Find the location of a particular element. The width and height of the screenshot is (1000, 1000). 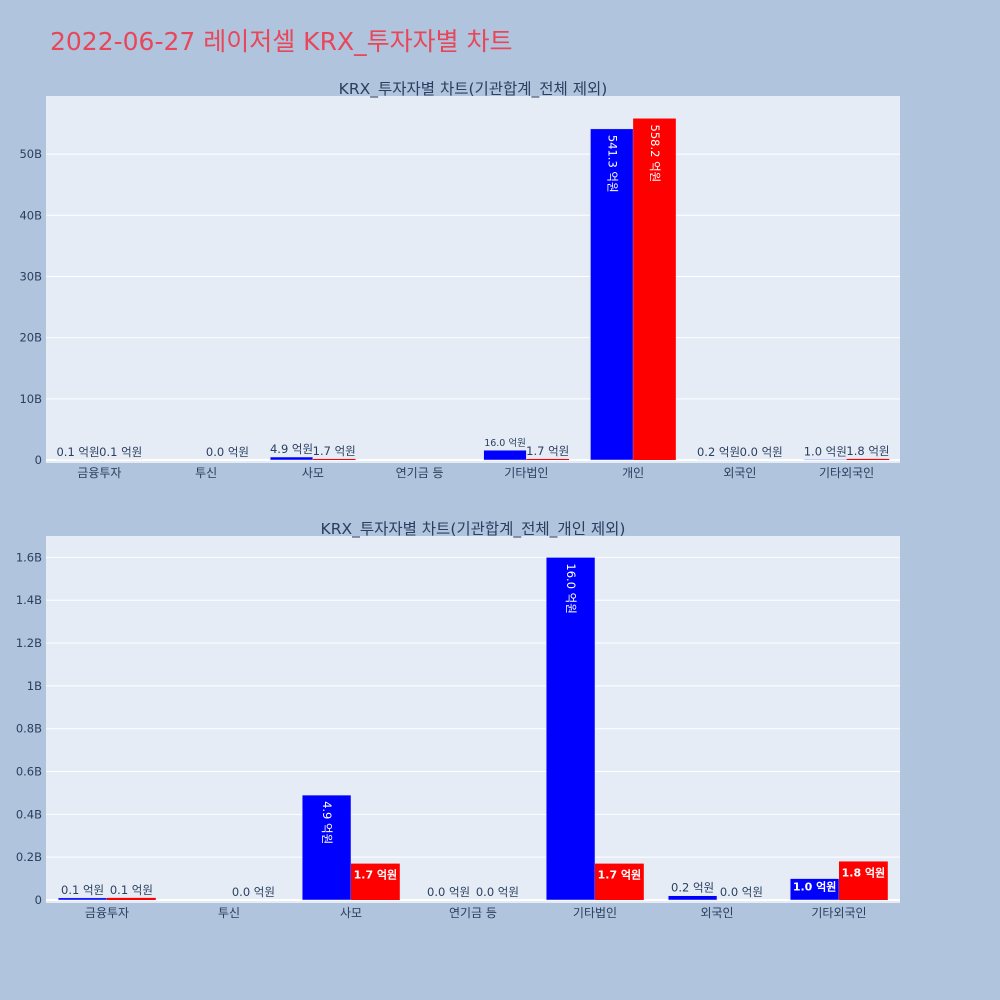

y-tick-label: 1.6B is located at coordinates (29, 557).